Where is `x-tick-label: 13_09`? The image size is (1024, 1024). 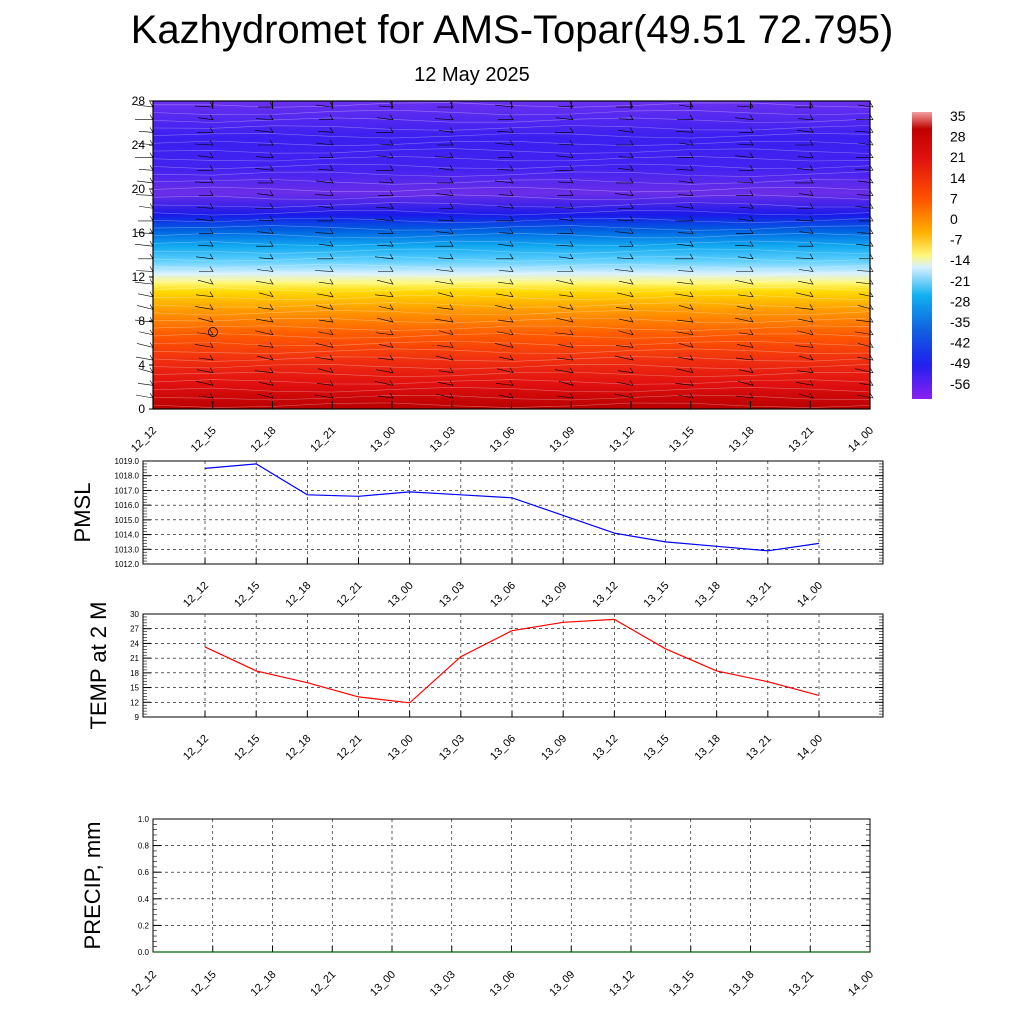
x-tick-label: 13_09 is located at coordinates (562, 440).